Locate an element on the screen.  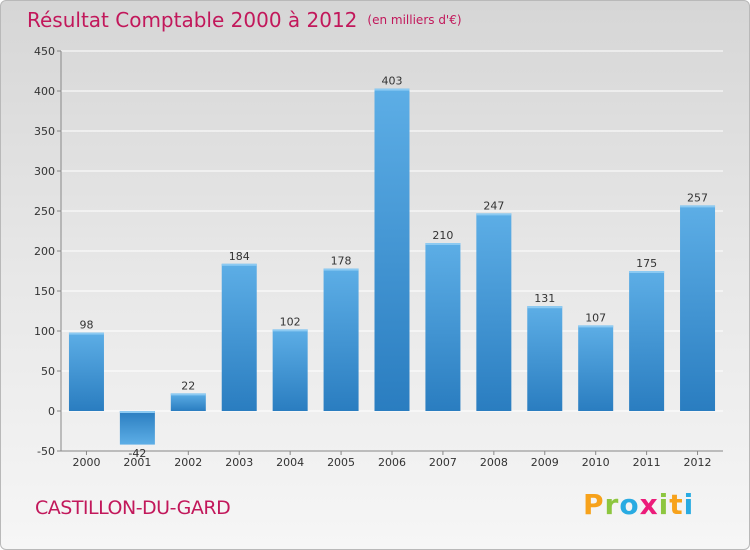
value-label: 98 is located at coordinates (86, 325).